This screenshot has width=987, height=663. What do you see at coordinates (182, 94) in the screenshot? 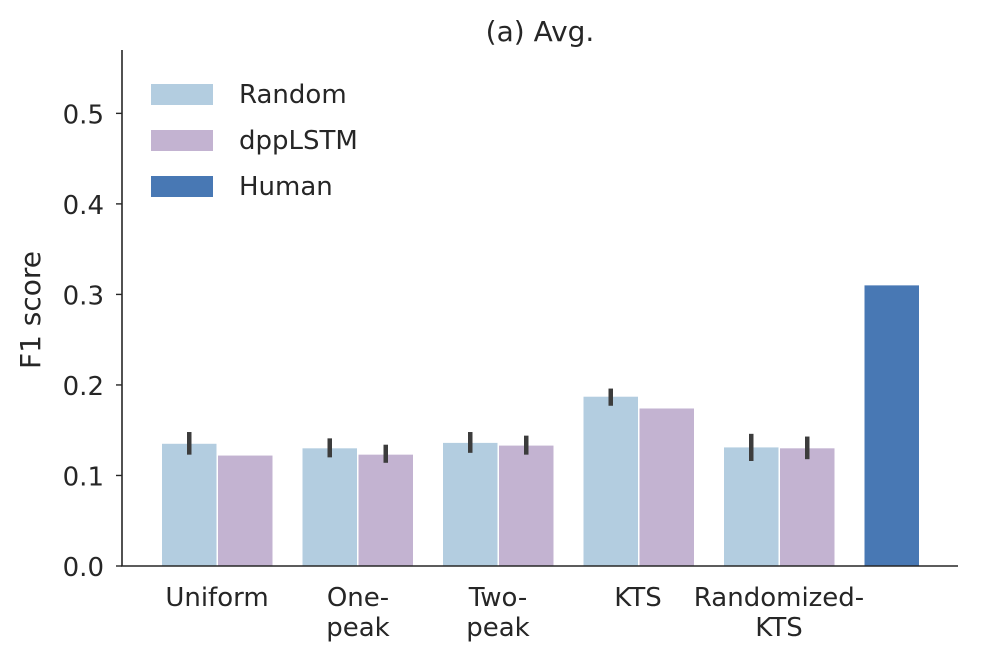
I see `legend-swatch-random` at bounding box center [182, 94].